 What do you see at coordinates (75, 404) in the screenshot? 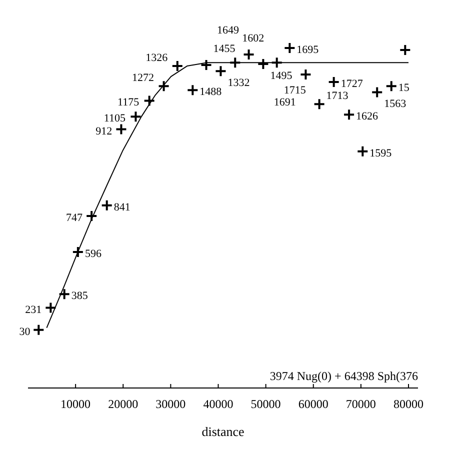
I see `x-tick-label: 10000` at bounding box center [75, 404].